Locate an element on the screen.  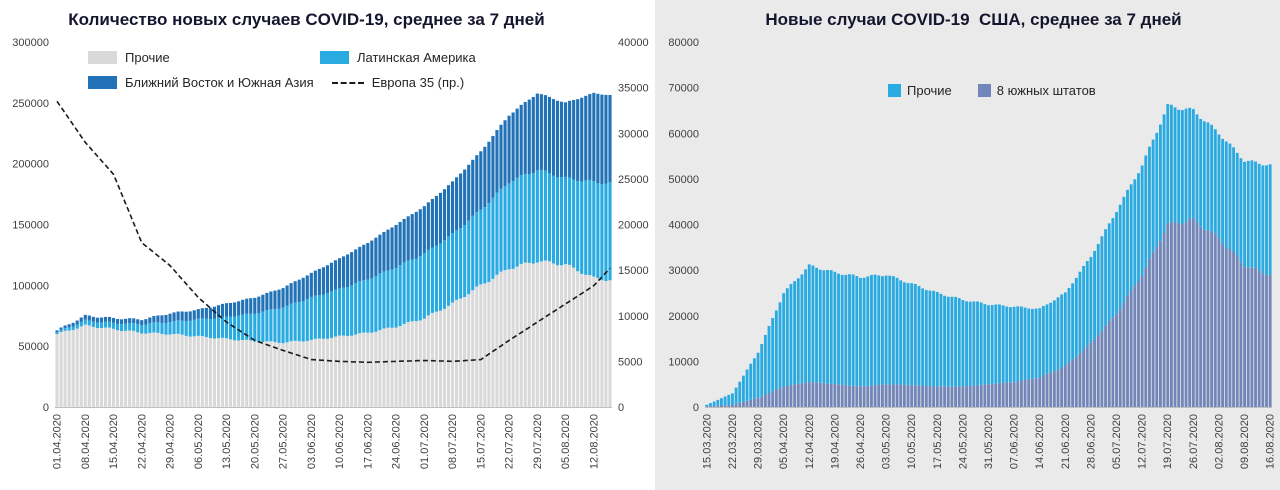
right-chart-legend: Прочие 8 южных штатов is located at coordinates (1005, 90).